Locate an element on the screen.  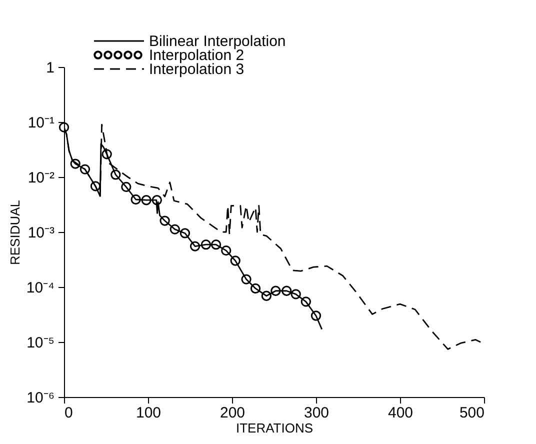
y-tick-label: 10⁻¹ is located at coordinates (41, 123).